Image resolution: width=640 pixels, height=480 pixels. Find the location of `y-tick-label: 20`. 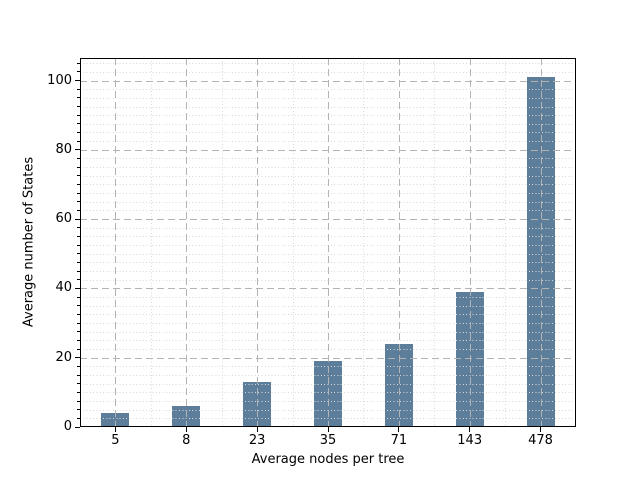

y-tick-label: 20 is located at coordinates (63, 357).